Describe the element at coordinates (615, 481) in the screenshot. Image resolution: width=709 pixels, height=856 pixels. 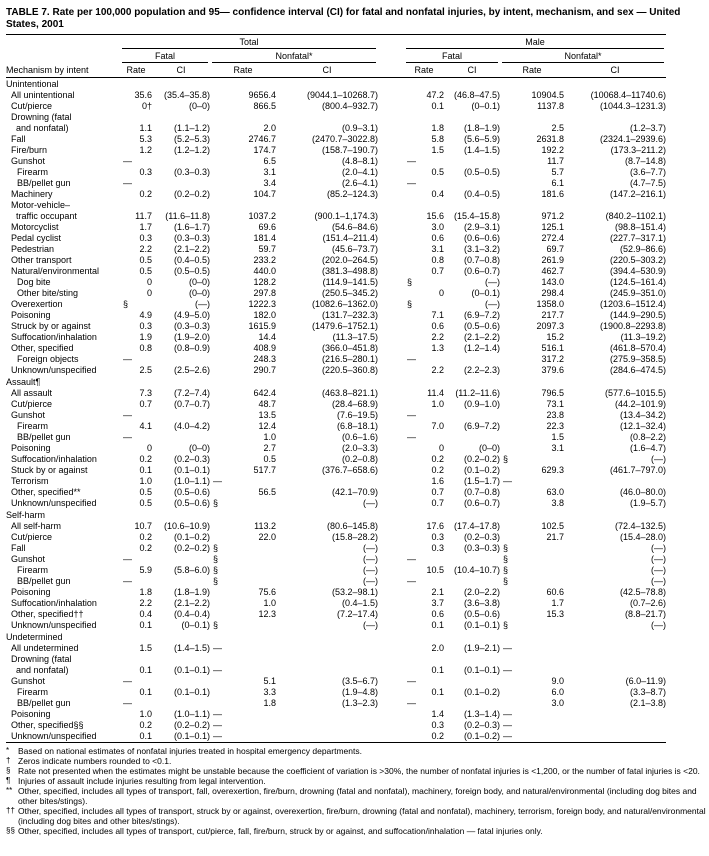
I see `ci-cell` at that location.